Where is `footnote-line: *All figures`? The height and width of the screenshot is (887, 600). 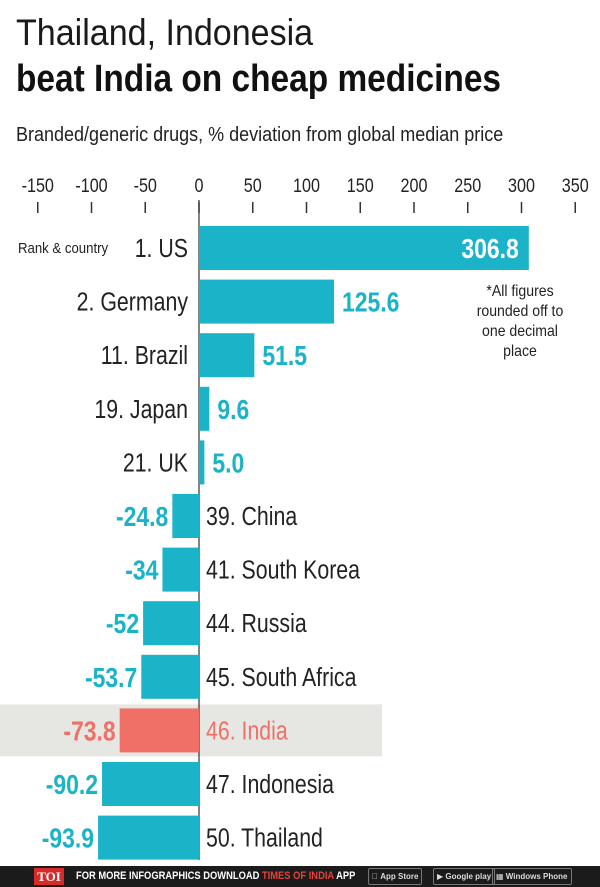
footnote-line: *All figures is located at coordinates (519, 291).